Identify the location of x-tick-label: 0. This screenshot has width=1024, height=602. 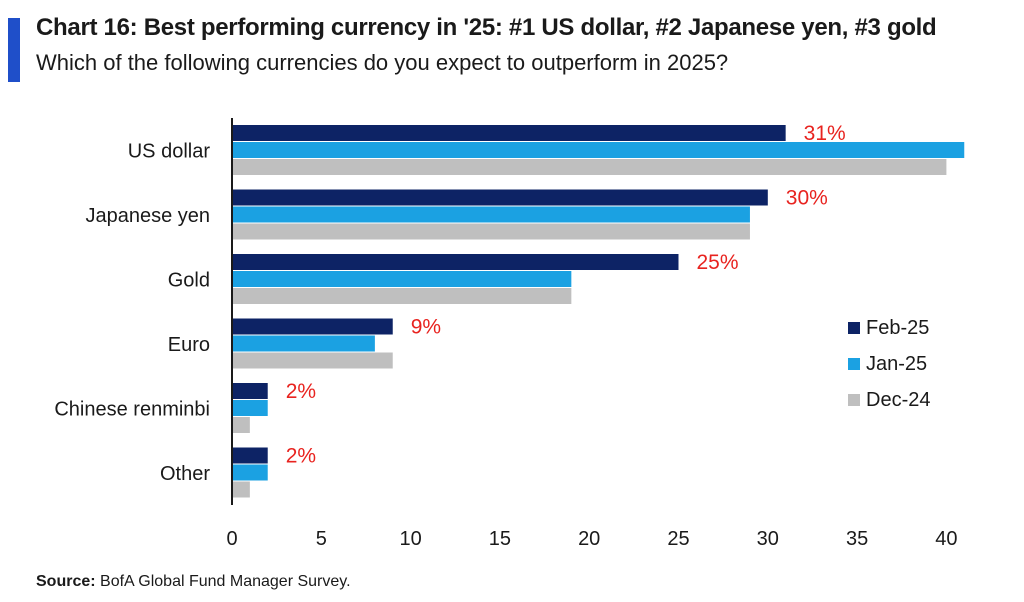
(231, 539).